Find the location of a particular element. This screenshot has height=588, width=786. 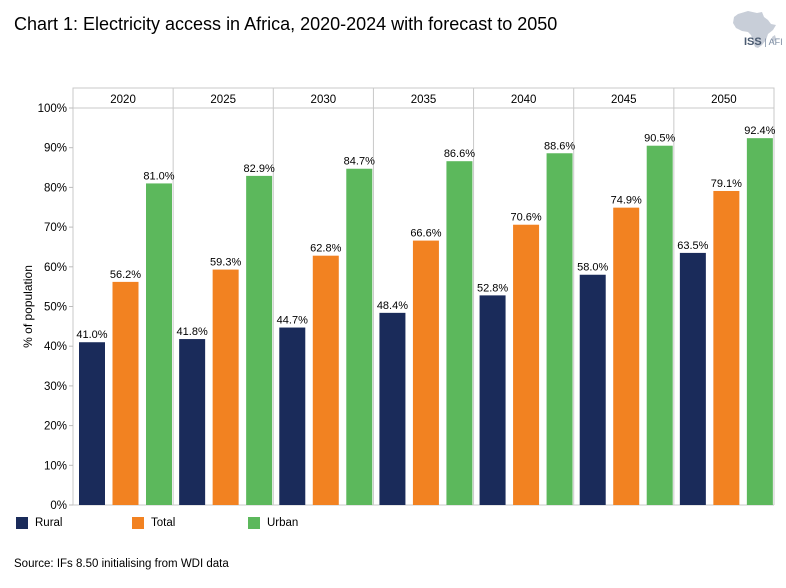

legend-swatch-total is located at coordinates (138, 523).